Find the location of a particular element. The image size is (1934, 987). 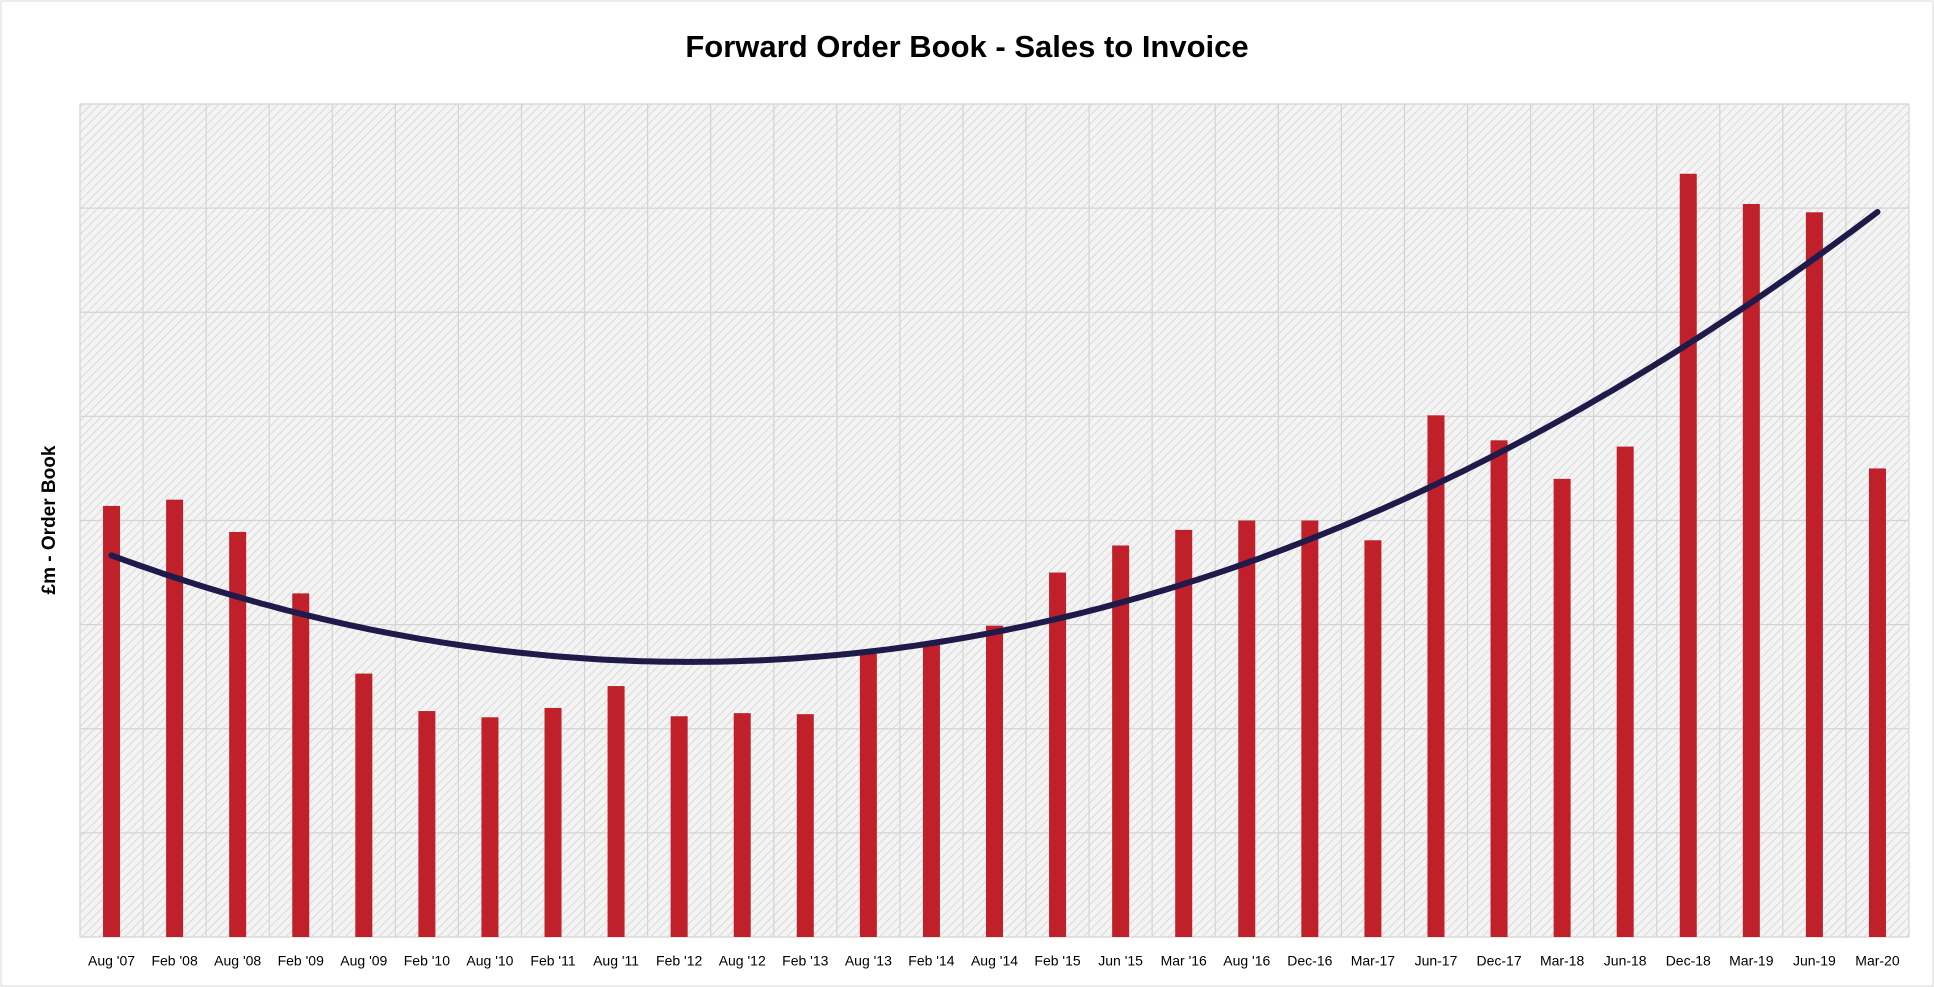

chart-title: Forward Order Book - Sales to Invoice is located at coordinates (966, 46).